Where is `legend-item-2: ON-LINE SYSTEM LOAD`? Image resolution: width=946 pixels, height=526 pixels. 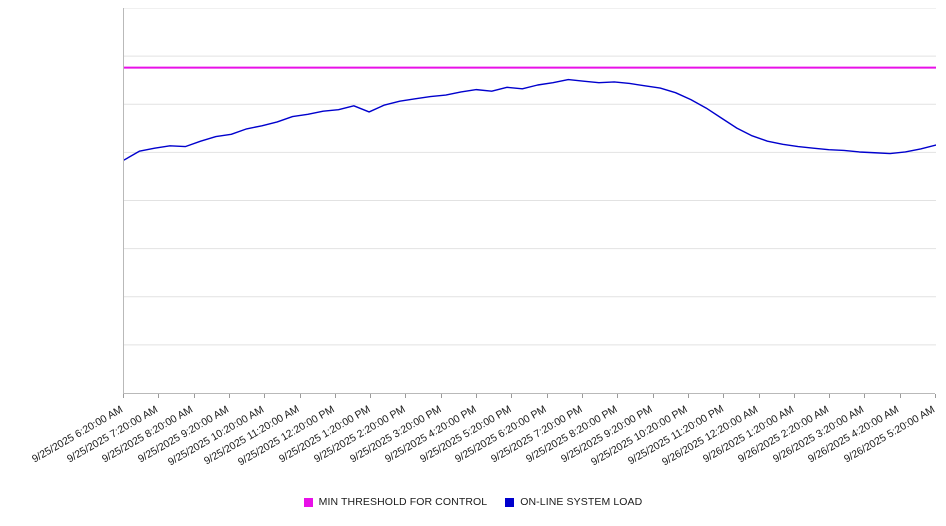
legend-item-2: ON-LINE SYSTEM LOAD is located at coordinates (573, 502).